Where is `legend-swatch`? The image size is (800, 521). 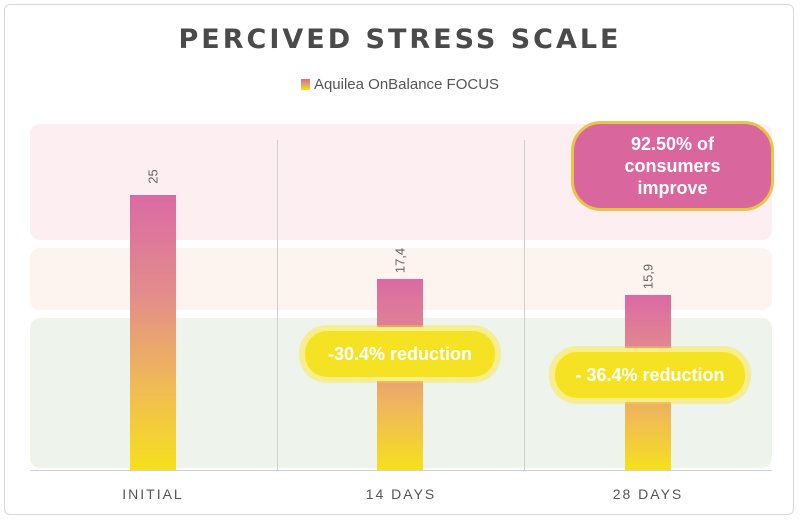 legend-swatch is located at coordinates (305, 84).